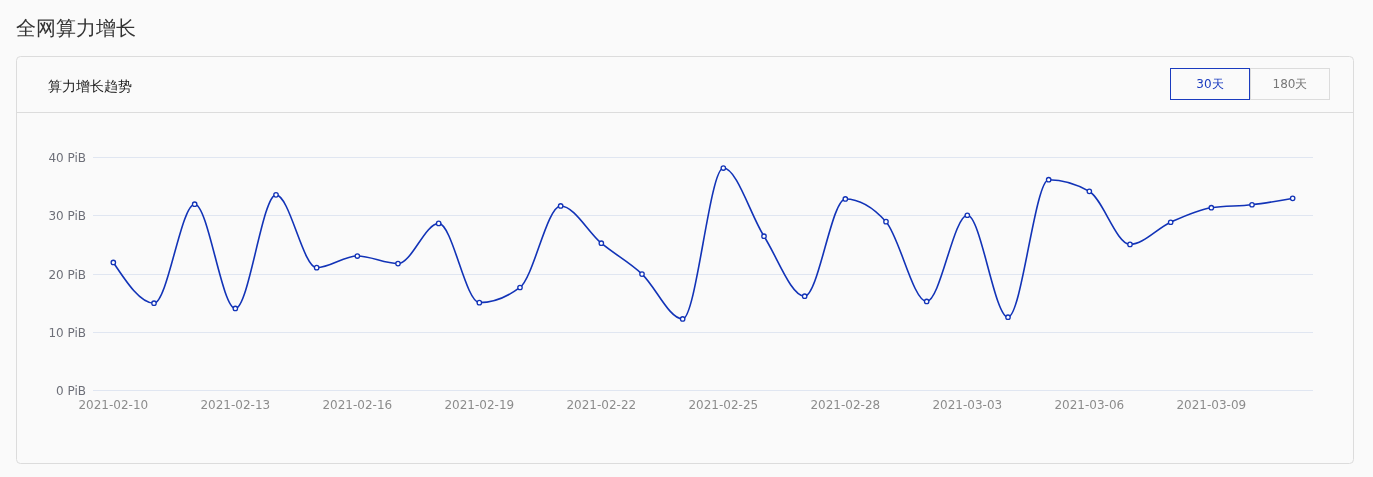 The image size is (1373, 477). Describe the element at coordinates (601, 405) in the screenshot. I see `x-tick-label: 2021-02-22` at that location.